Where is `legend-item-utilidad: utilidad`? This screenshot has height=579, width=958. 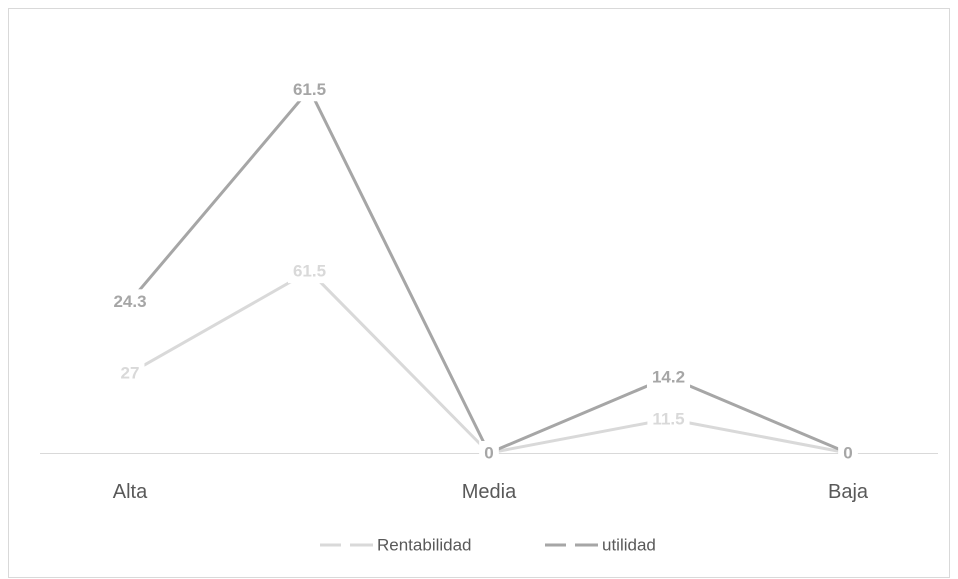 legend-item-utilidad: utilidad is located at coordinates (600, 545).